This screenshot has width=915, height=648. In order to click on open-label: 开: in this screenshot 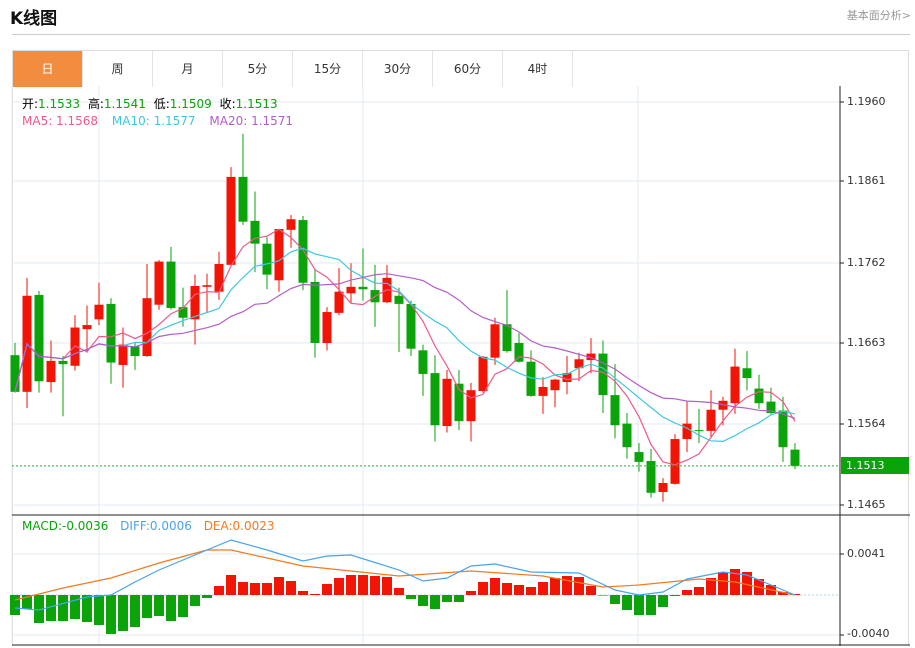, I will do `click(30, 104)`.